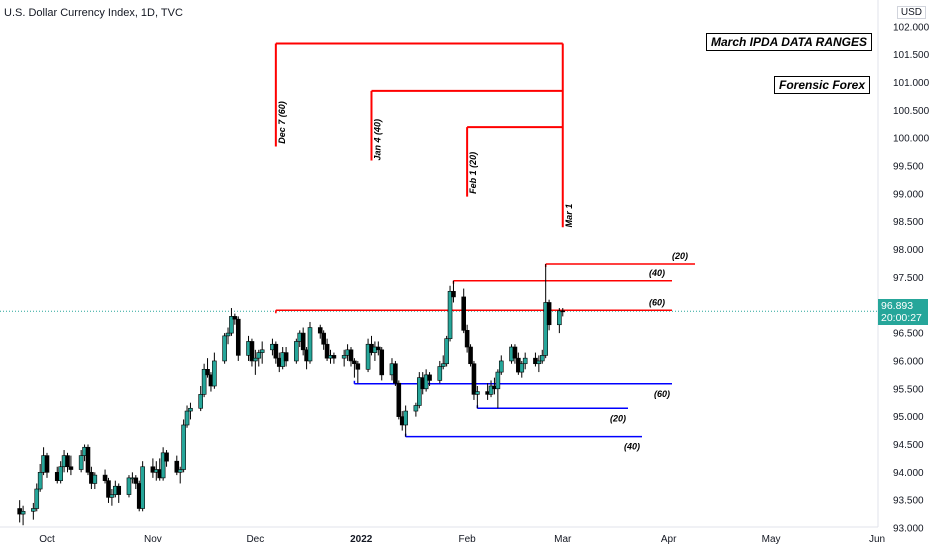  Describe the element at coordinates (563, 539) in the screenshot. I see `x-tick-label: Mar` at that location.